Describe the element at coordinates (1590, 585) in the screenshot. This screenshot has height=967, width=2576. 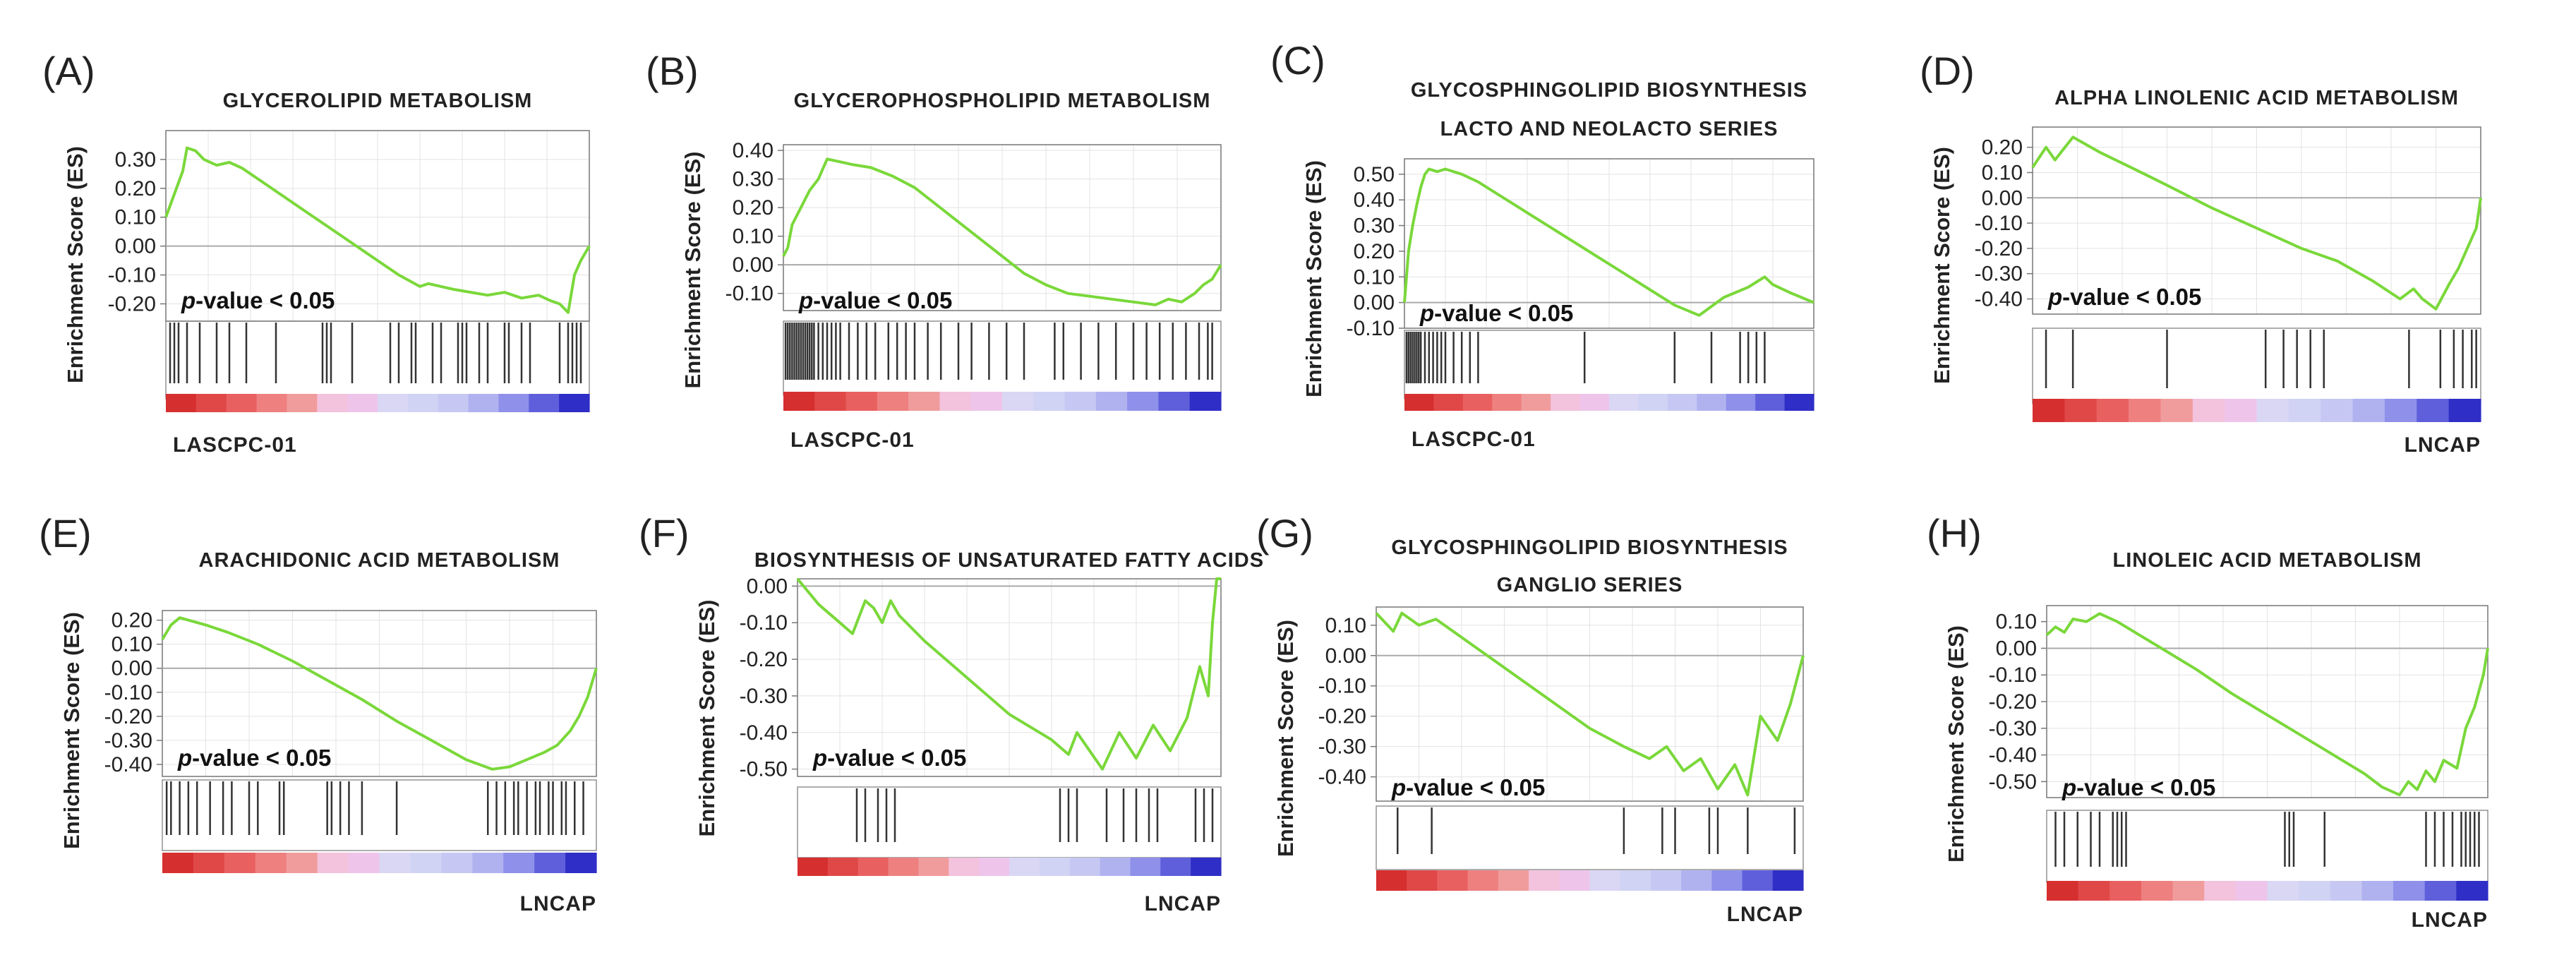
I see `chart-title: GANGLIO SERIES` at that location.